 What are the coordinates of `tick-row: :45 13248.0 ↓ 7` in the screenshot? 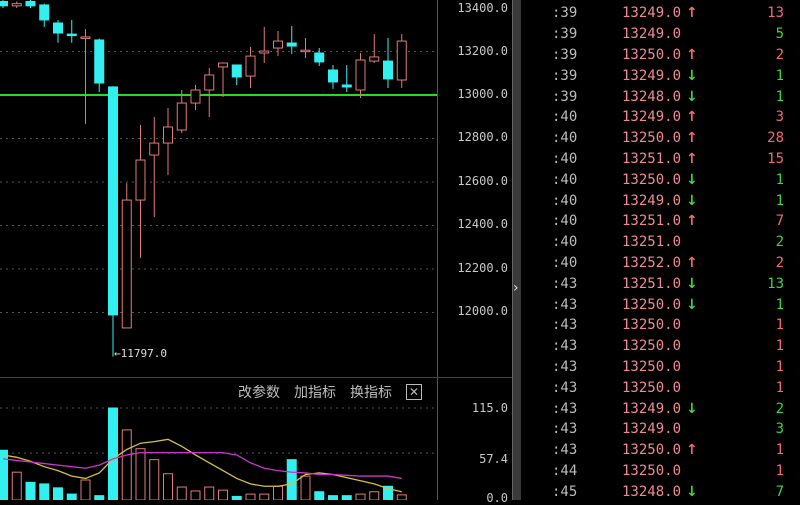 It's located at (667, 491).